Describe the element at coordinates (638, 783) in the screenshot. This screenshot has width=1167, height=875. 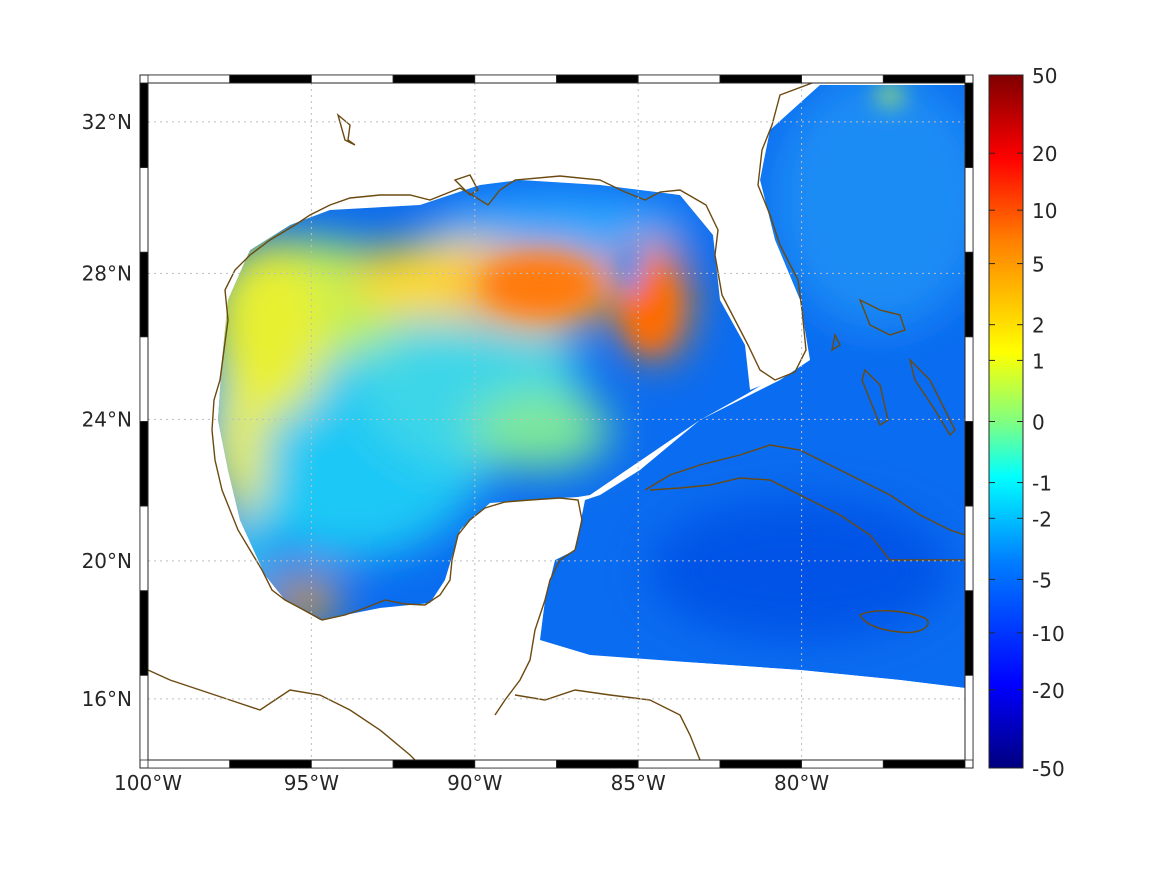
I see `x-tick-label: 85°W` at that location.